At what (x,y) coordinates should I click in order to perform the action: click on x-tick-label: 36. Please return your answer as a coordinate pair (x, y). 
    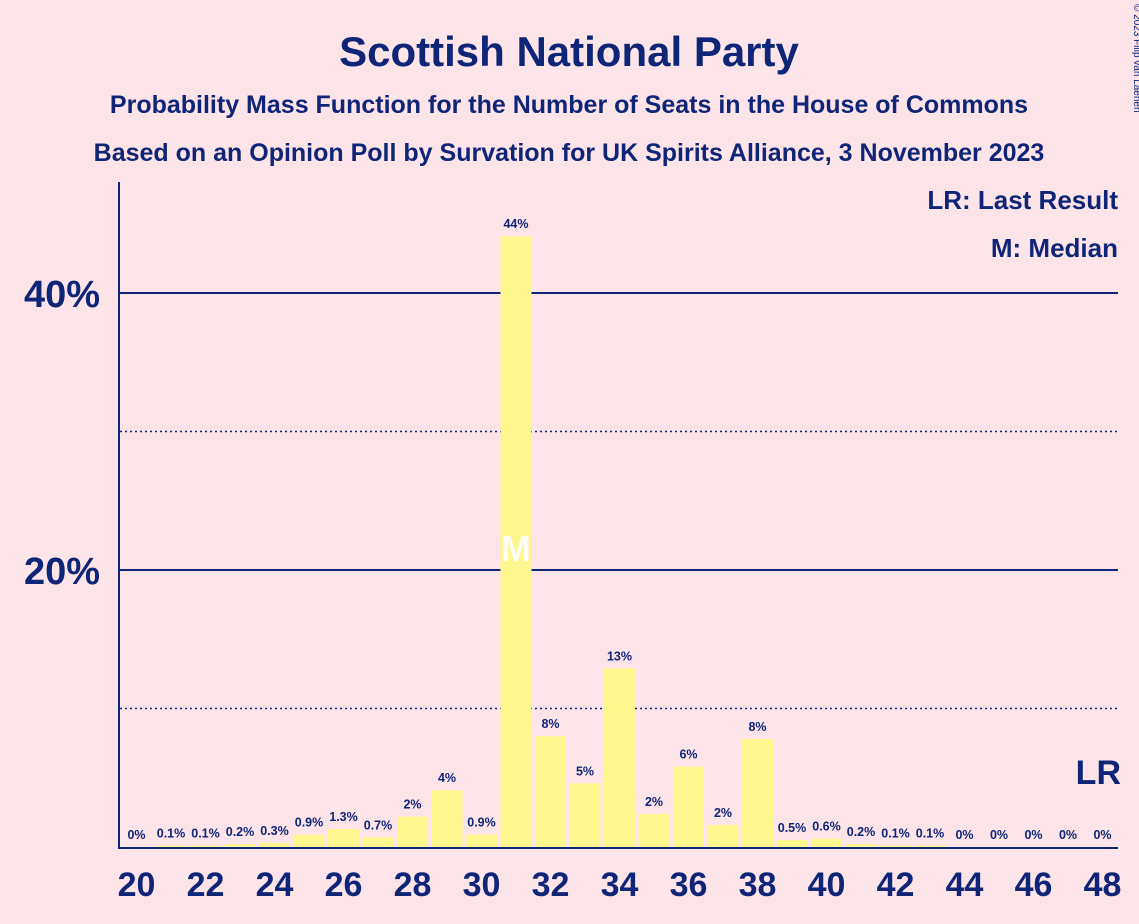
    Looking at the image, I should click on (689, 885).